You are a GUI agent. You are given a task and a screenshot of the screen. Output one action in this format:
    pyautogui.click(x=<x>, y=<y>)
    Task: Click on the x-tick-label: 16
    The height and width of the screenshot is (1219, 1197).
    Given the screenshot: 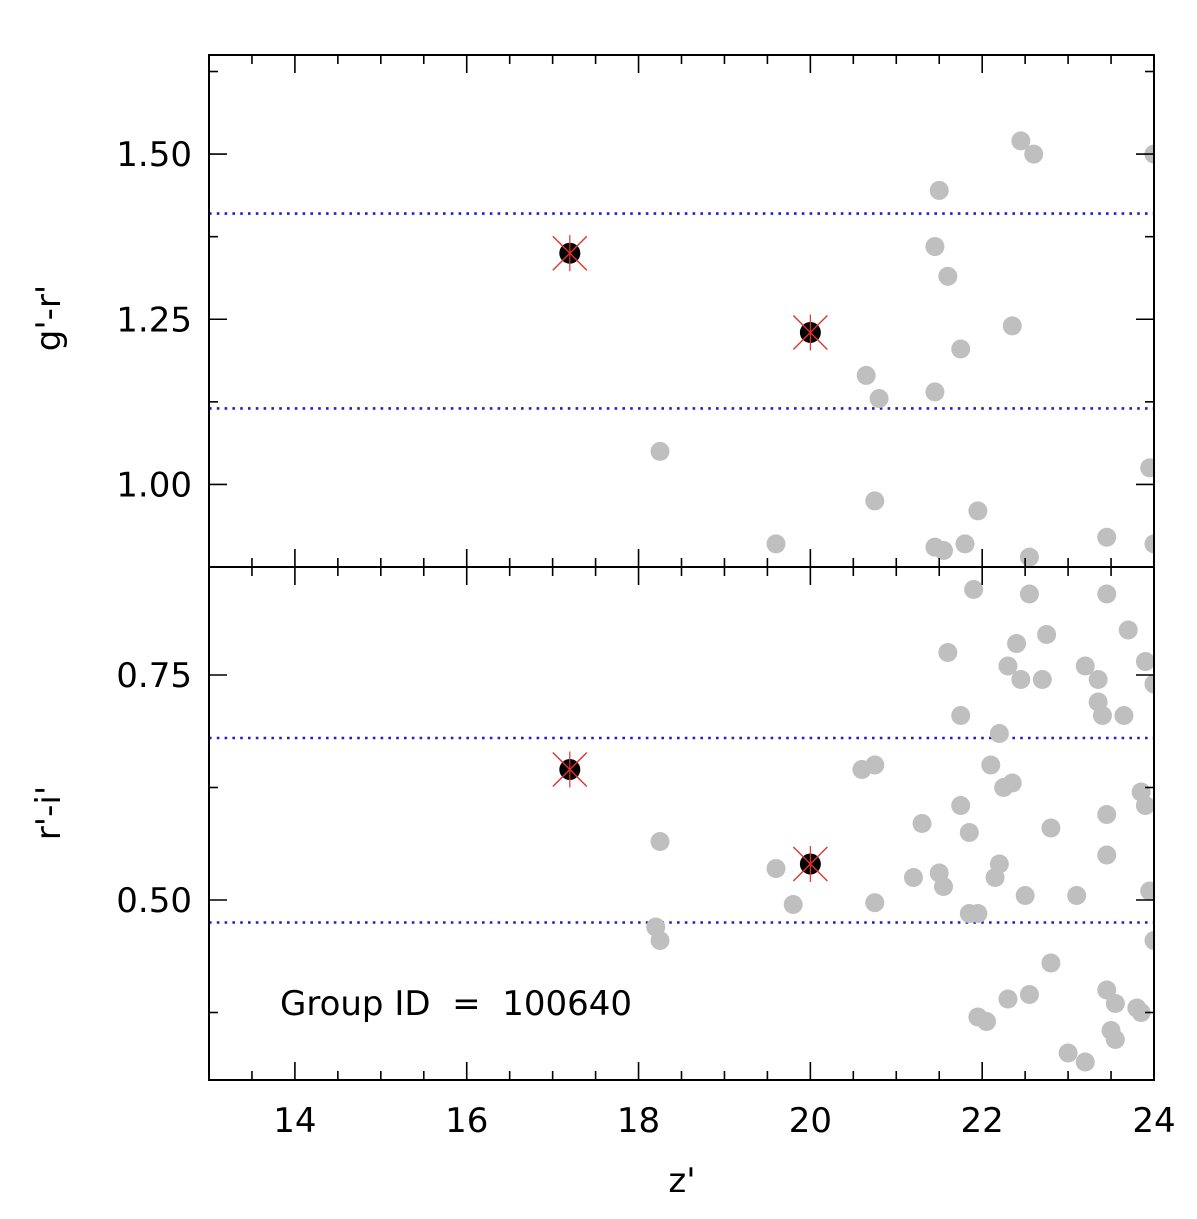 What is the action you would take?
    pyautogui.click(x=466, y=1121)
    